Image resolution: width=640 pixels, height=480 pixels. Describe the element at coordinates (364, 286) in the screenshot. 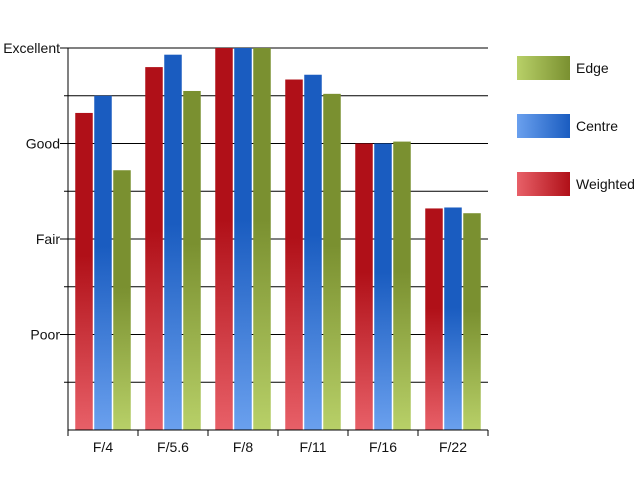

I see `bar-weighted-f16` at that location.